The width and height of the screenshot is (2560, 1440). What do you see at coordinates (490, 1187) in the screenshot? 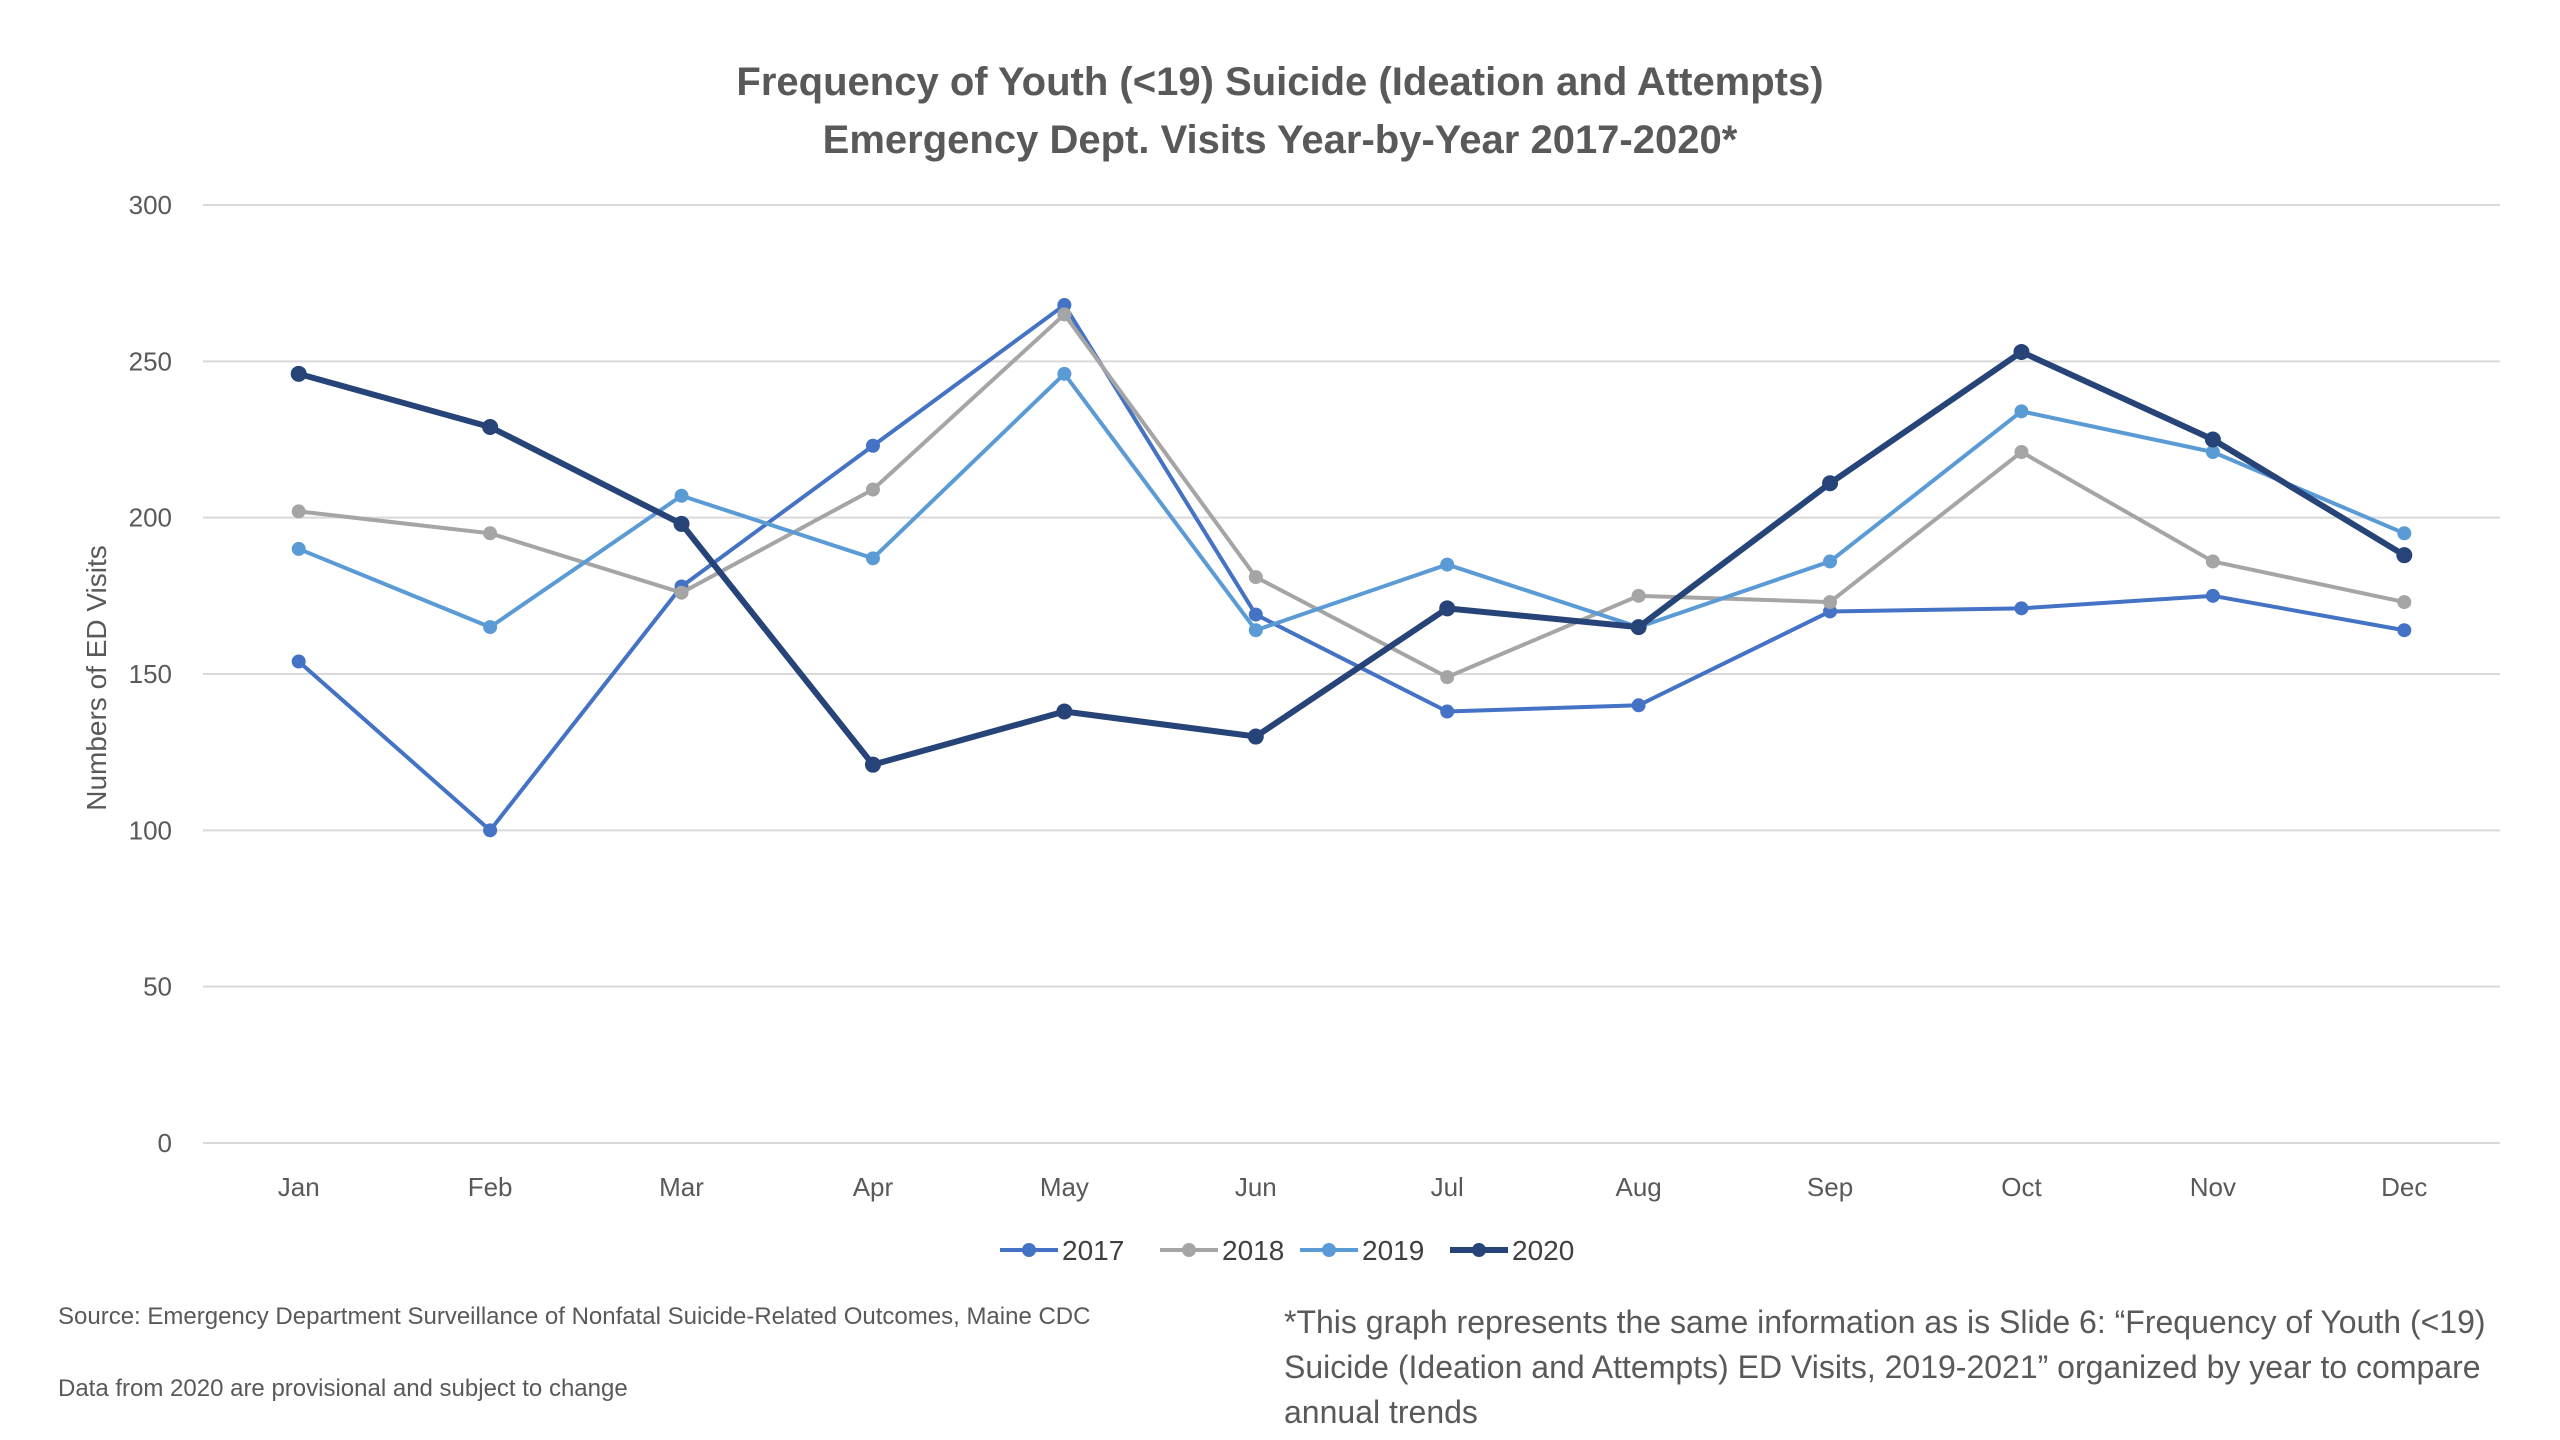
I see `x-tick-label: Feb` at bounding box center [490, 1187].